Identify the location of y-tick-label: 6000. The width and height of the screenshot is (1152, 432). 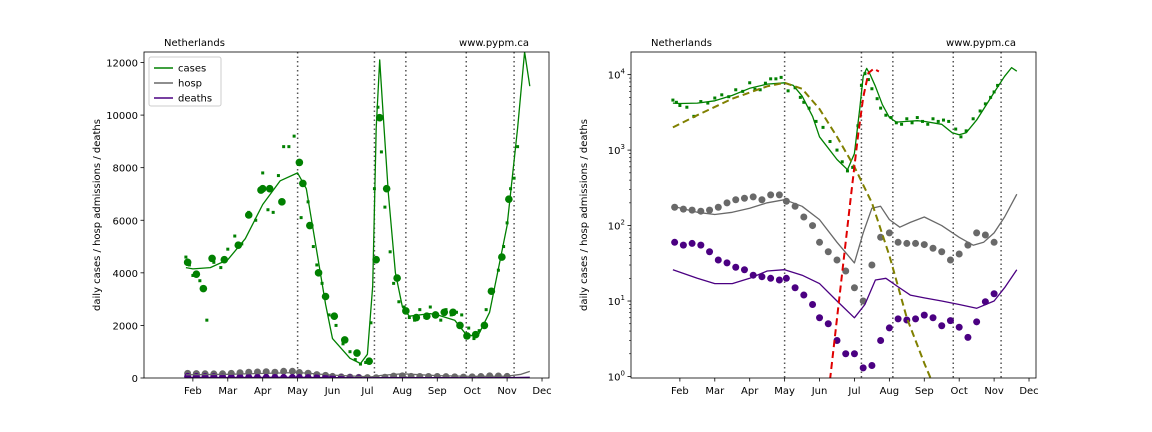
(125, 221).